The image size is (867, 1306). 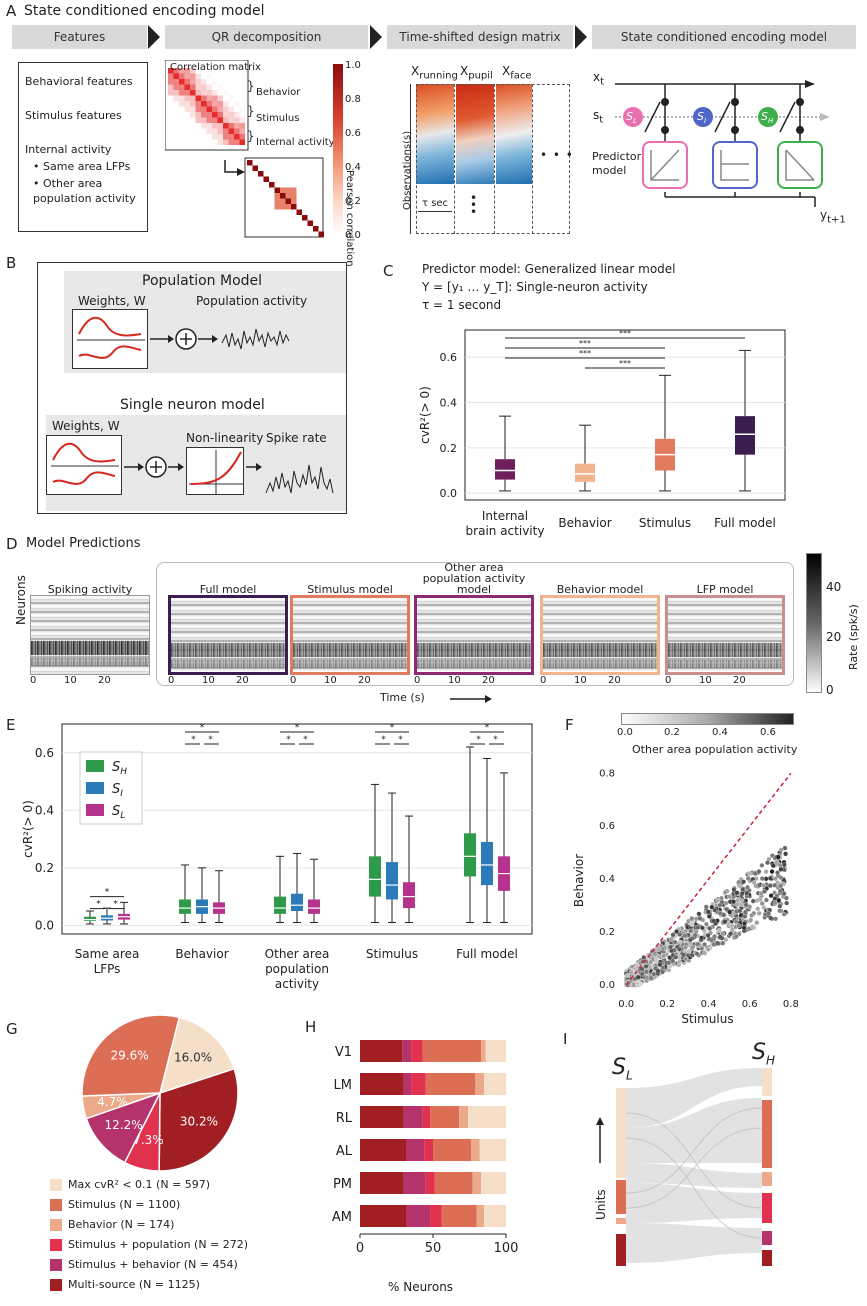 What do you see at coordinates (190, 1208) in the screenshot?
I see `legend-item: Stimulus (N = 1100)` at bounding box center [190, 1208].